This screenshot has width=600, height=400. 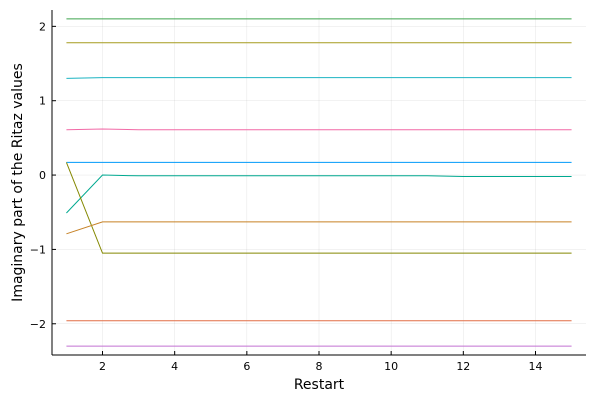 I want to click on x-tick-label: 8, so click(x=319, y=366).